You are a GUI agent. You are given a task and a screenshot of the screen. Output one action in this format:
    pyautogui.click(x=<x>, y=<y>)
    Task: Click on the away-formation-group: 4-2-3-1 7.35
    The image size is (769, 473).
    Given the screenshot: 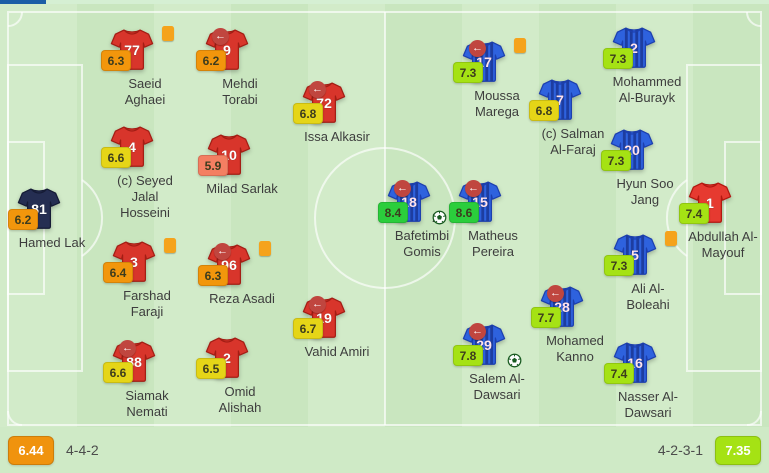 What is the action you would take?
    pyautogui.click(x=709, y=450)
    